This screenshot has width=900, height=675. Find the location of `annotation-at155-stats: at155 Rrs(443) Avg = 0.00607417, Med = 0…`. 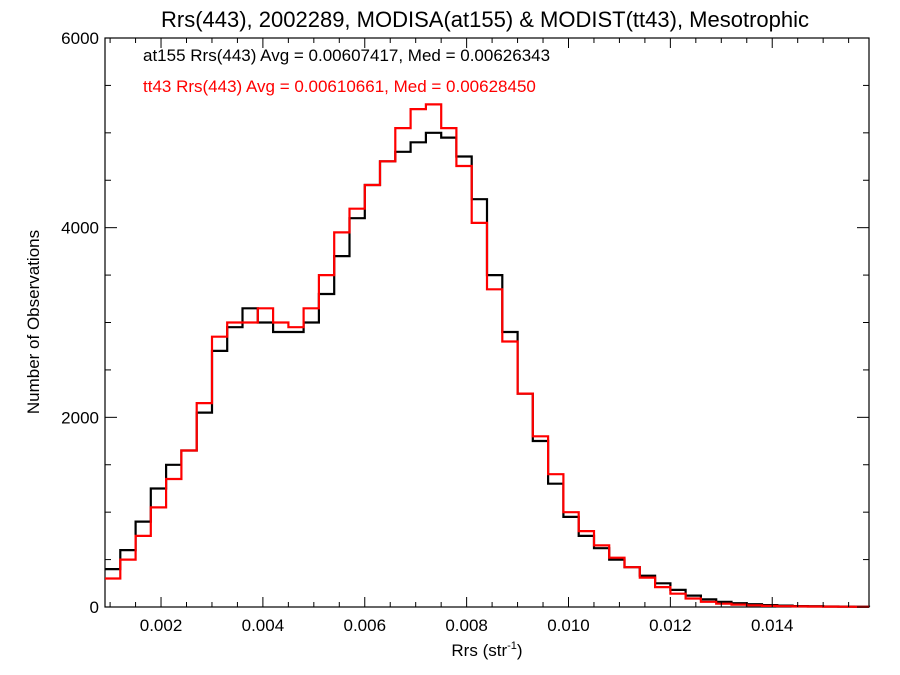

annotation-at155-stats: at155 Rrs(443) Avg = 0.00607417, Med = 0… is located at coordinates (346, 55).